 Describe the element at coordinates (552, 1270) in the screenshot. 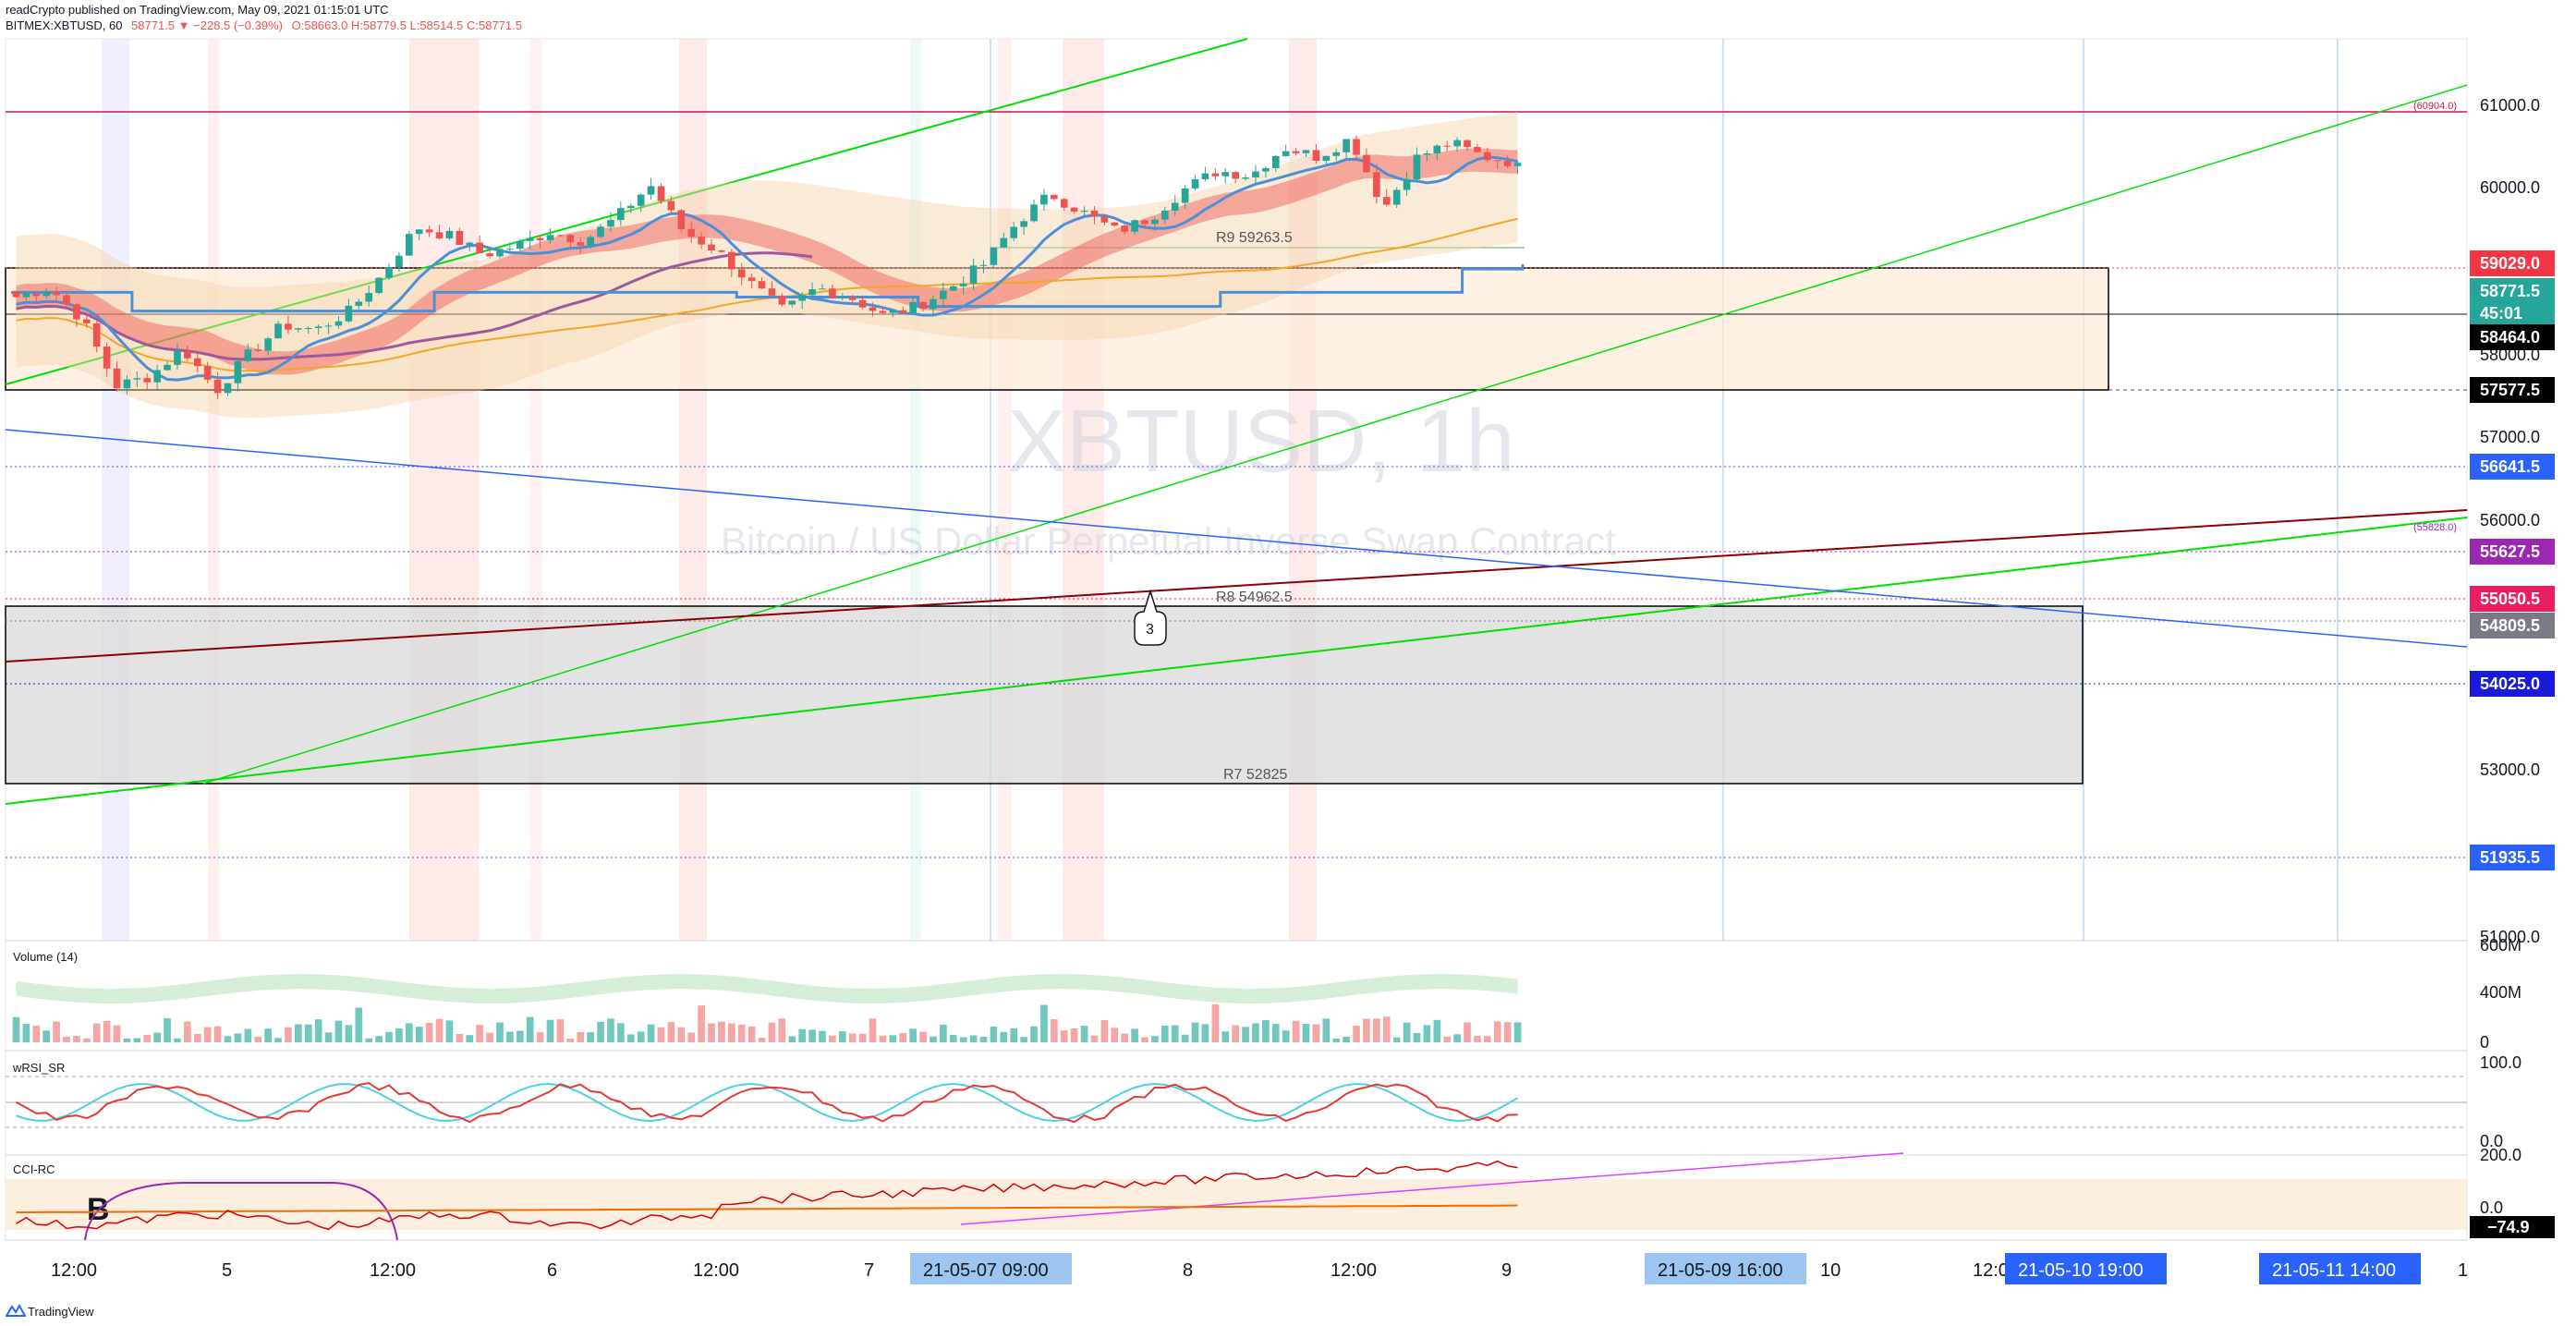

I see `time-tick-label: 6` at that location.